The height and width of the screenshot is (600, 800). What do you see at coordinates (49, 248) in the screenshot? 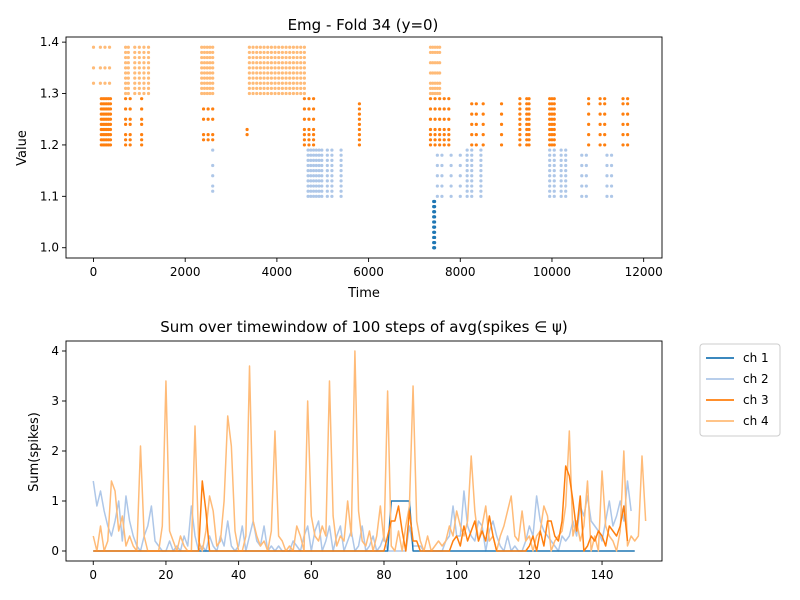
I see `scatter-y-tick-label: 1.0` at bounding box center [49, 248].